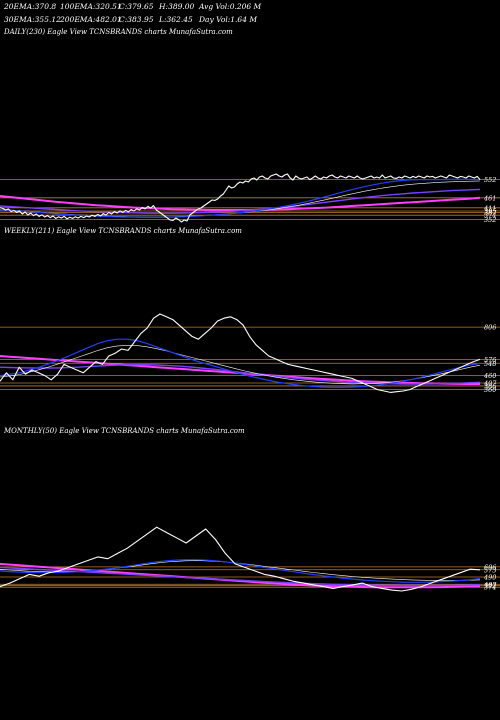  I want to click on level-label-daily-6: 352, so click(490, 220).